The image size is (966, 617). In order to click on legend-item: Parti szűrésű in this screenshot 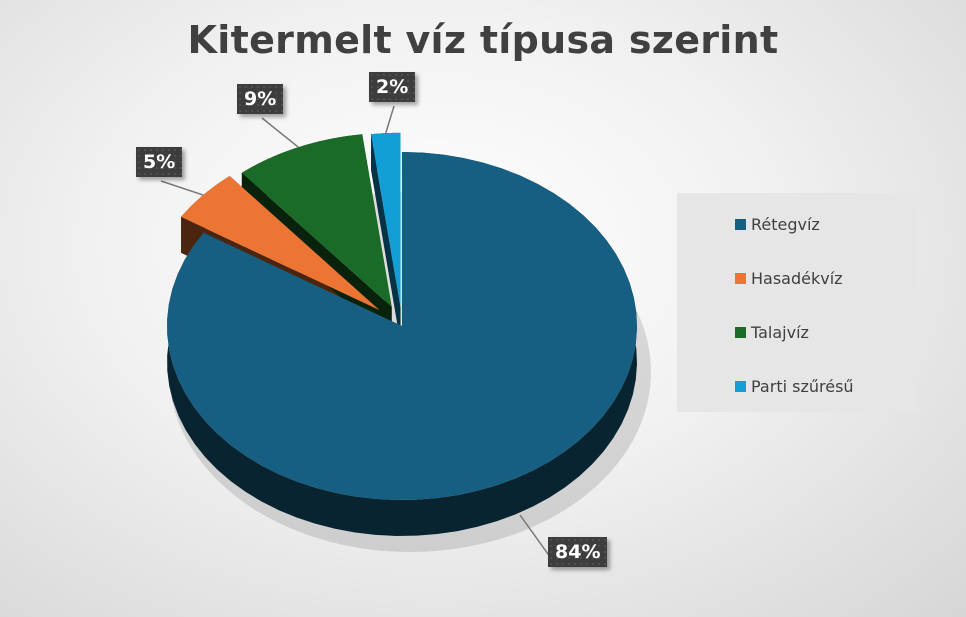, I will do `click(826, 386)`.